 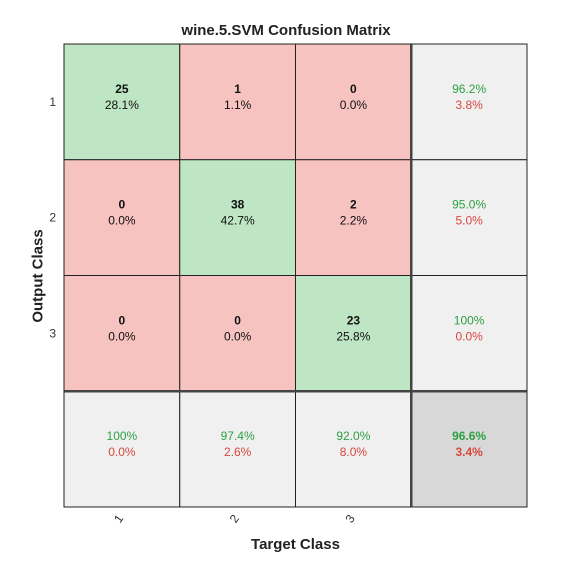 I want to click on cell-count: 38, so click(x=238, y=205).